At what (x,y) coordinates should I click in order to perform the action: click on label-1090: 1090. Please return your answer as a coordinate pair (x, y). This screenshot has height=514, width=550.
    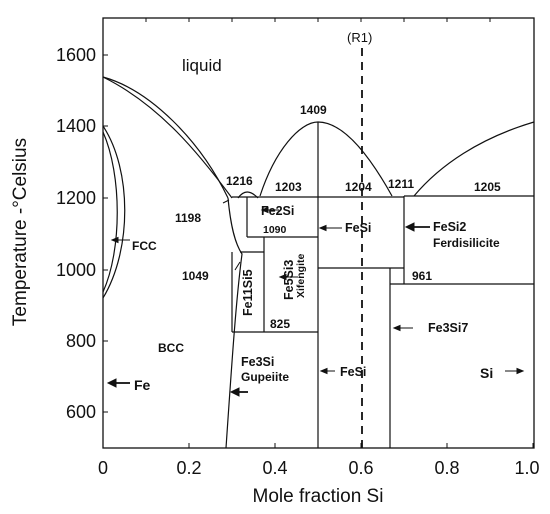
    Looking at the image, I should click on (275, 230).